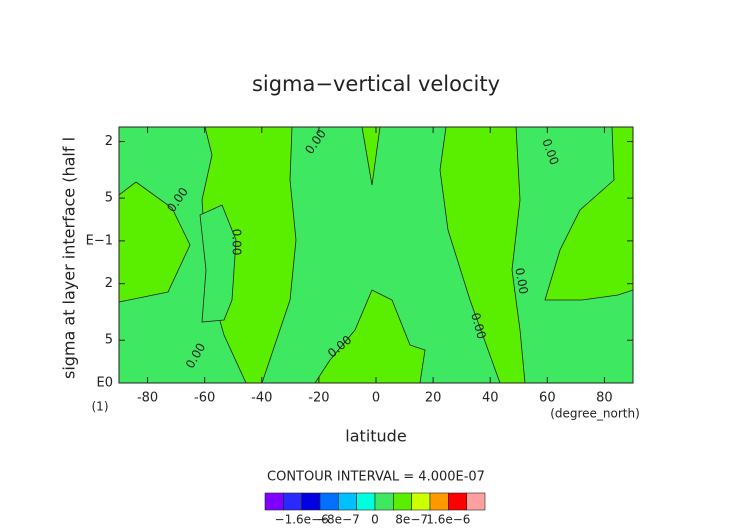 The width and height of the screenshot is (752, 532). Describe the element at coordinates (204, 398) in the screenshot. I see `x-tick-label: -60` at that location.